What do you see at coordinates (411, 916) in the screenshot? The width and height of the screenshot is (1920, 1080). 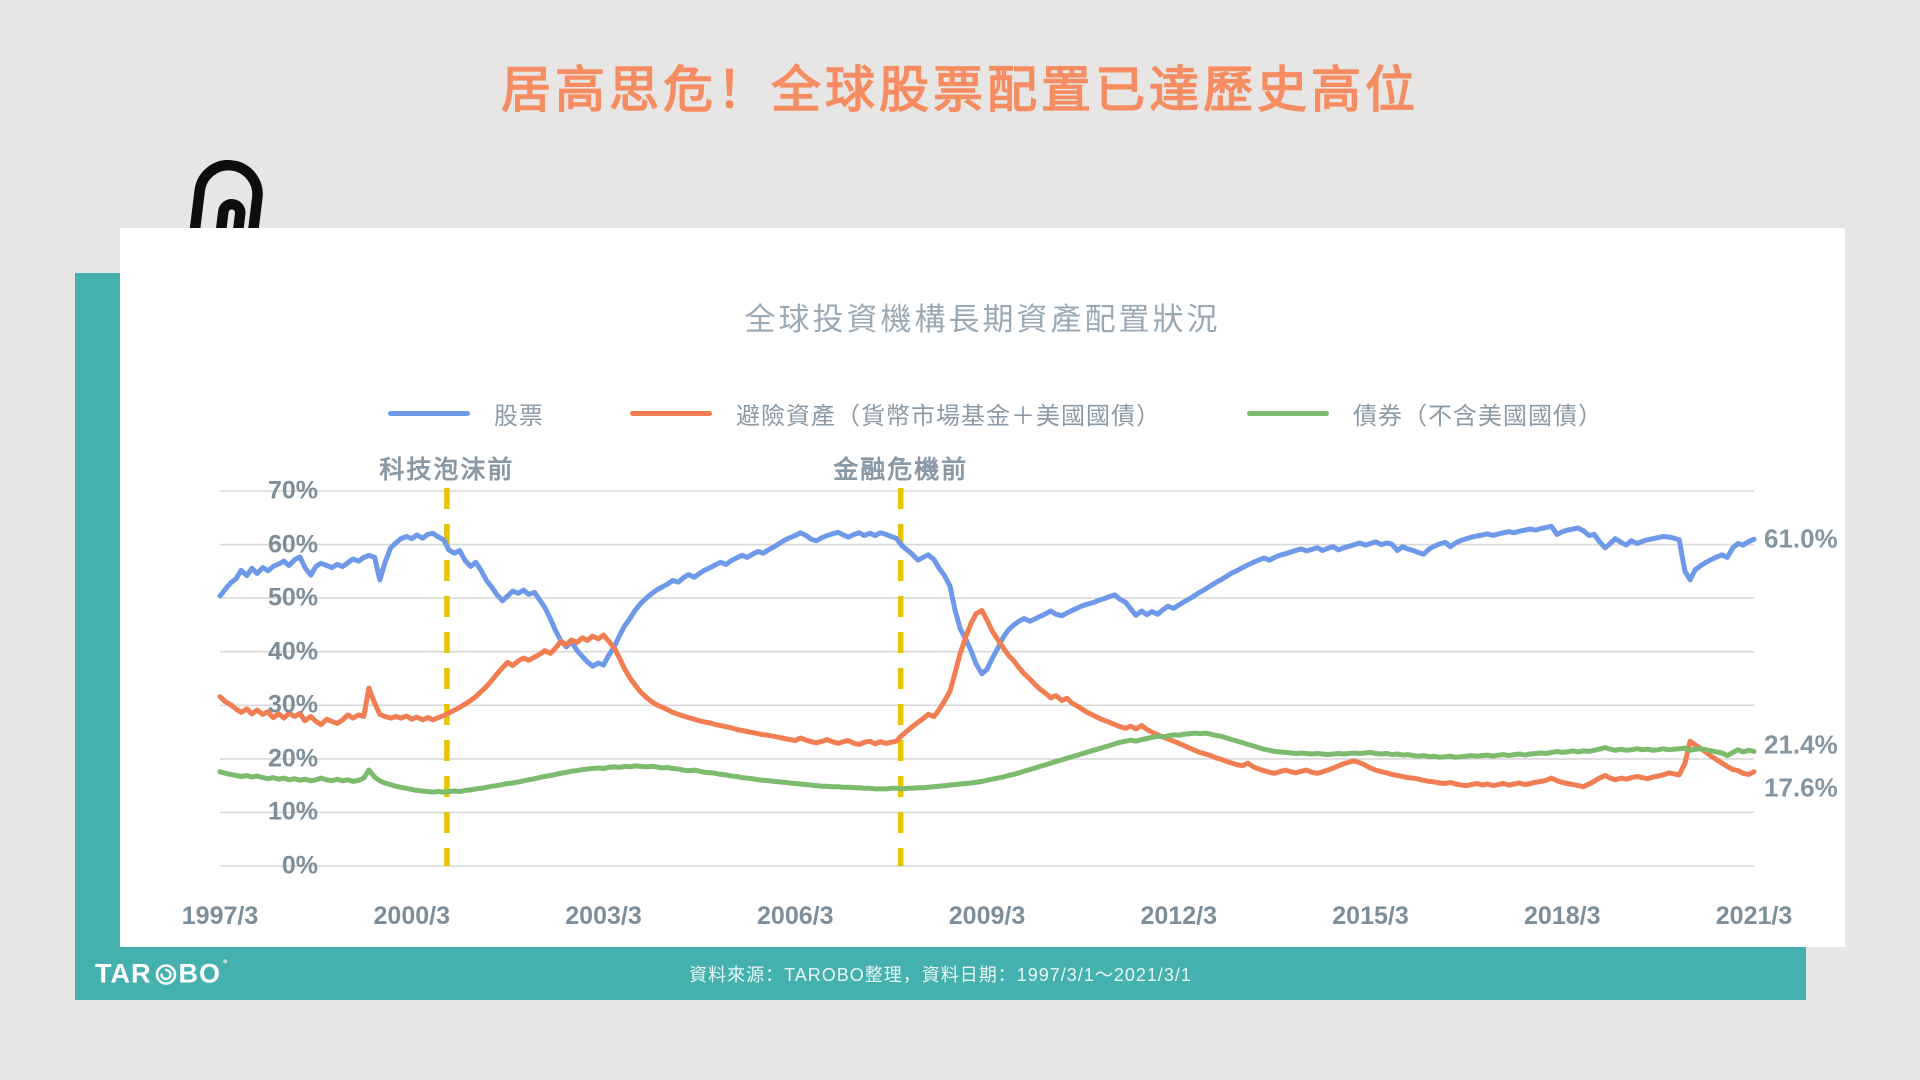 I see `x-axis-tick-label: 2000/3` at bounding box center [411, 916].